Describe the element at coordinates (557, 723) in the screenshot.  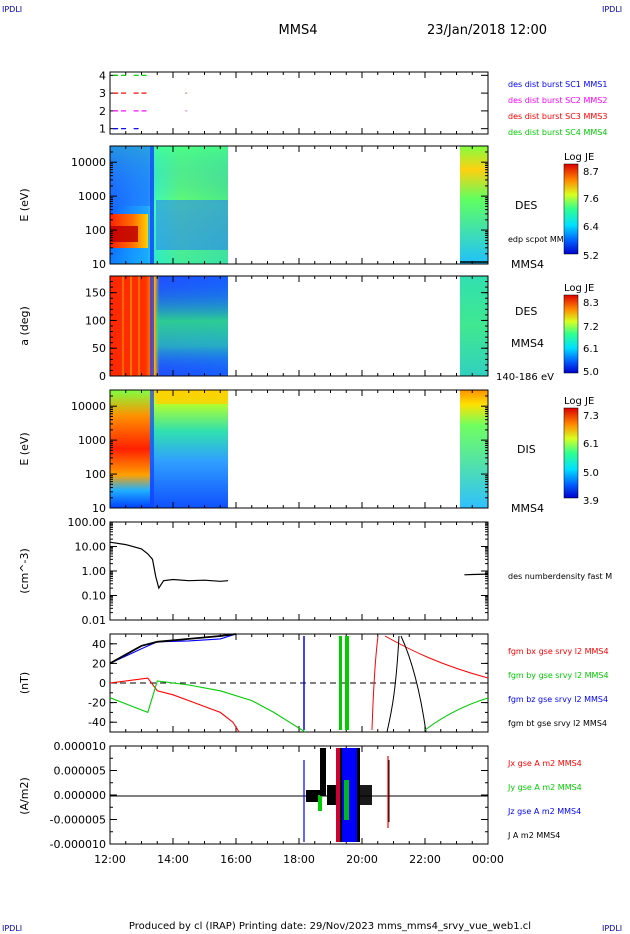
I see `fgm-legend-item: fgm bt gse srvy l2 MMS4` at that location.